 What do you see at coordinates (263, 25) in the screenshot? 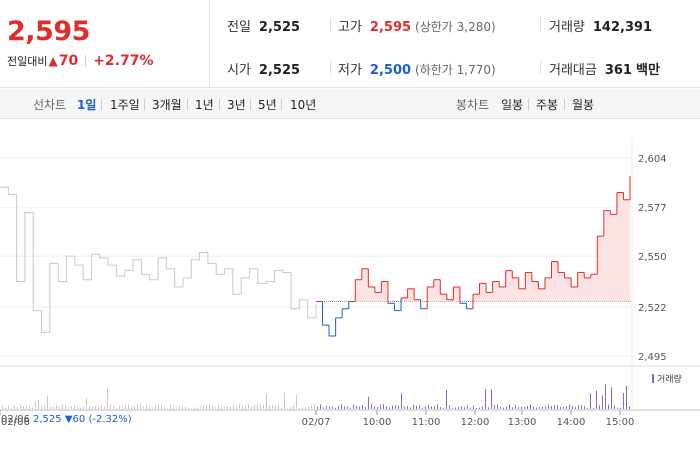
I see `stat-prev-close: 전일 2,525` at bounding box center [263, 25].